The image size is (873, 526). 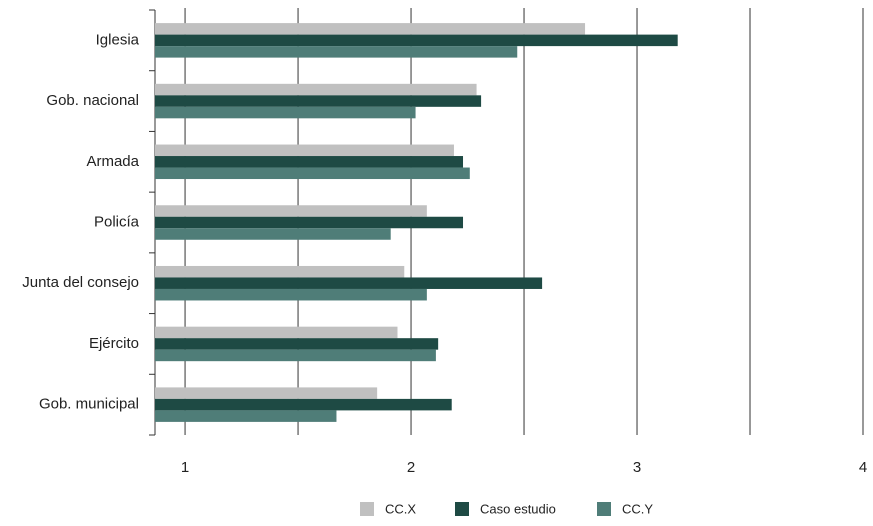 What do you see at coordinates (92, 100) in the screenshot?
I see `y-tick-label: Gob. nacional` at bounding box center [92, 100].